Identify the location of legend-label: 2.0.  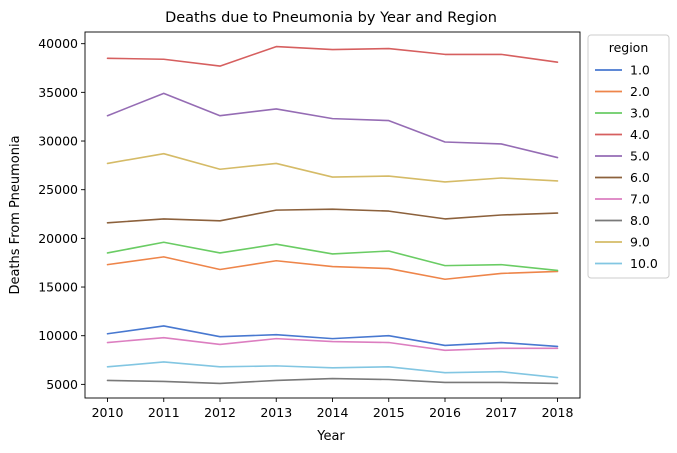
(640, 91).